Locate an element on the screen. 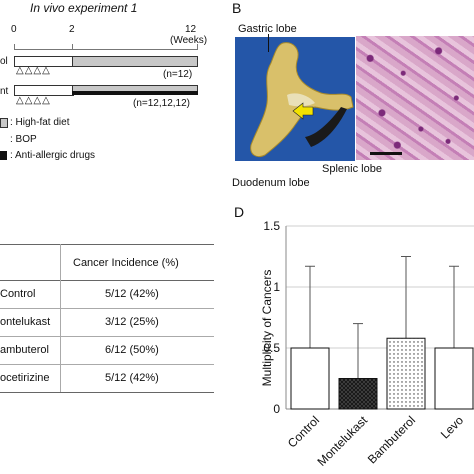 This screenshot has width=474, height=474. legend-hfd-label: : High-fat diet is located at coordinates (40, 122).